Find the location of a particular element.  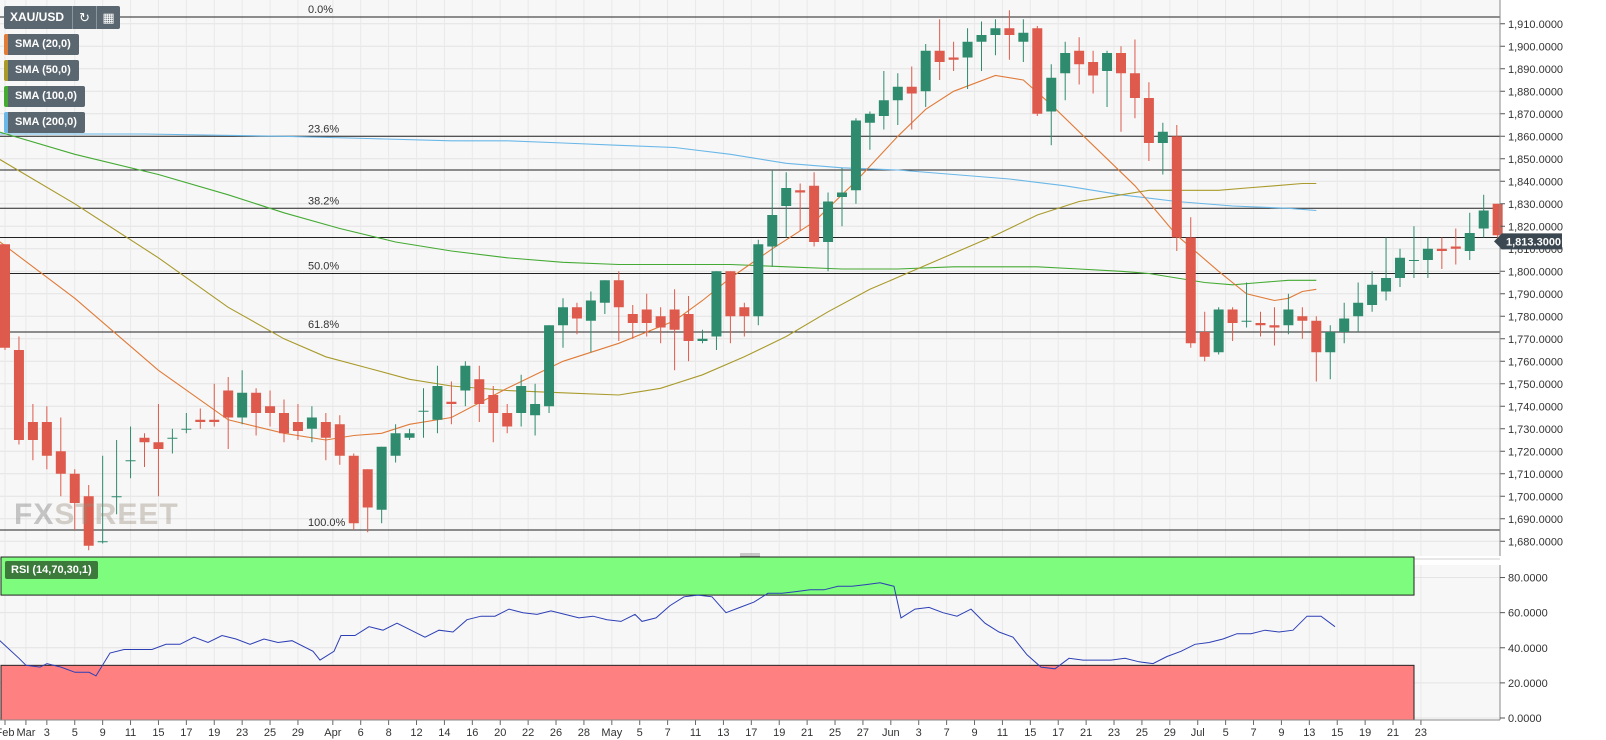

time-tick-label: 26 is located at coordinates (556, 733).